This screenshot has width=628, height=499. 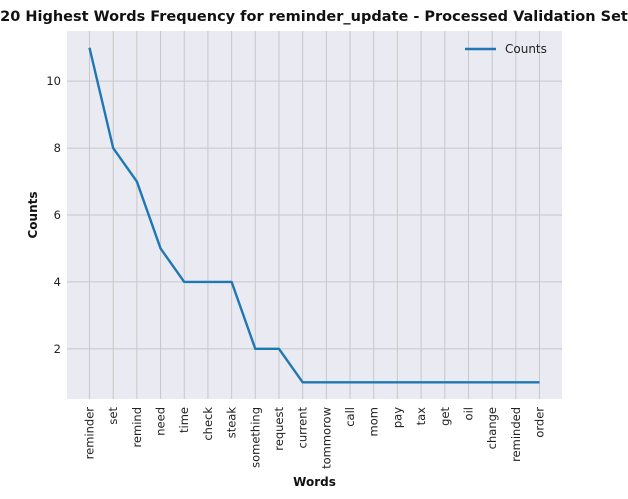 I want to click on y-tick-label: 6, so click(x=57, y=215).